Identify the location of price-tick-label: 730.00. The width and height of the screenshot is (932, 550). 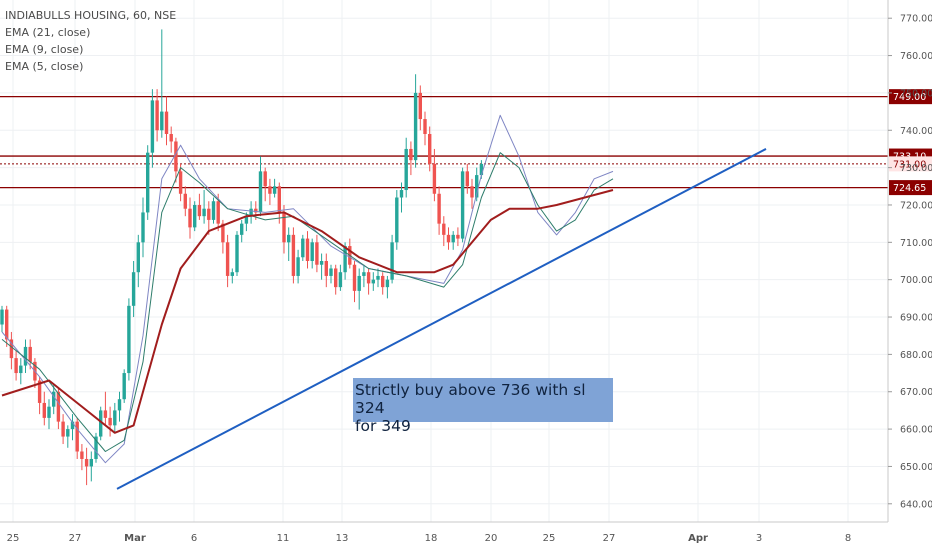
(916, 168).